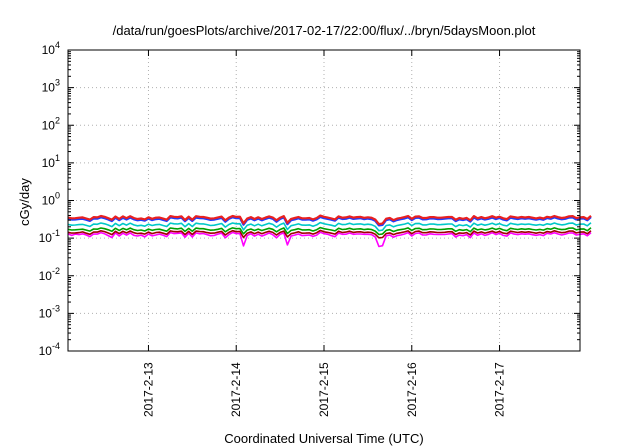 The height and width of the screenshot is (448, 640). What do you see at coordinates (56, 308) in the screenshot?
I see `y-tick-exponent: -3` at bounding box center [56, 308].